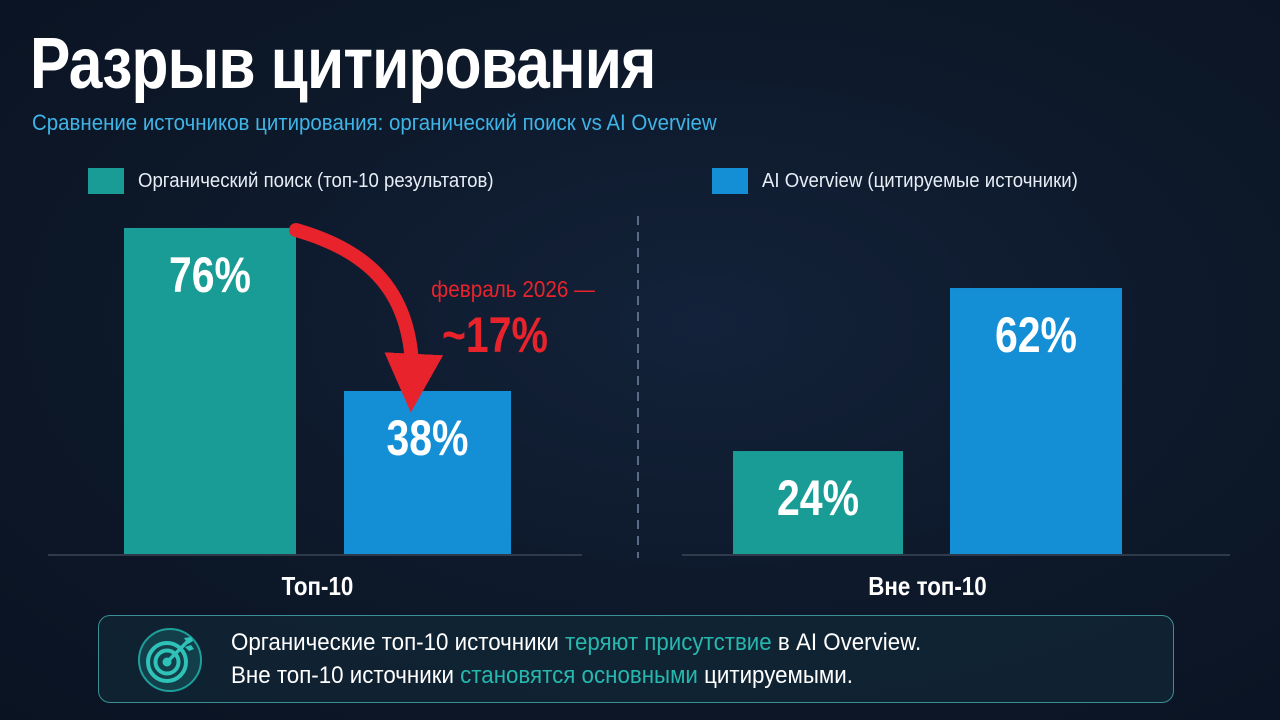  What do you see at coordinates (495, 335) in the screenshot?
I see `annotation-value: ~17%` at bounding box center [495, 335].